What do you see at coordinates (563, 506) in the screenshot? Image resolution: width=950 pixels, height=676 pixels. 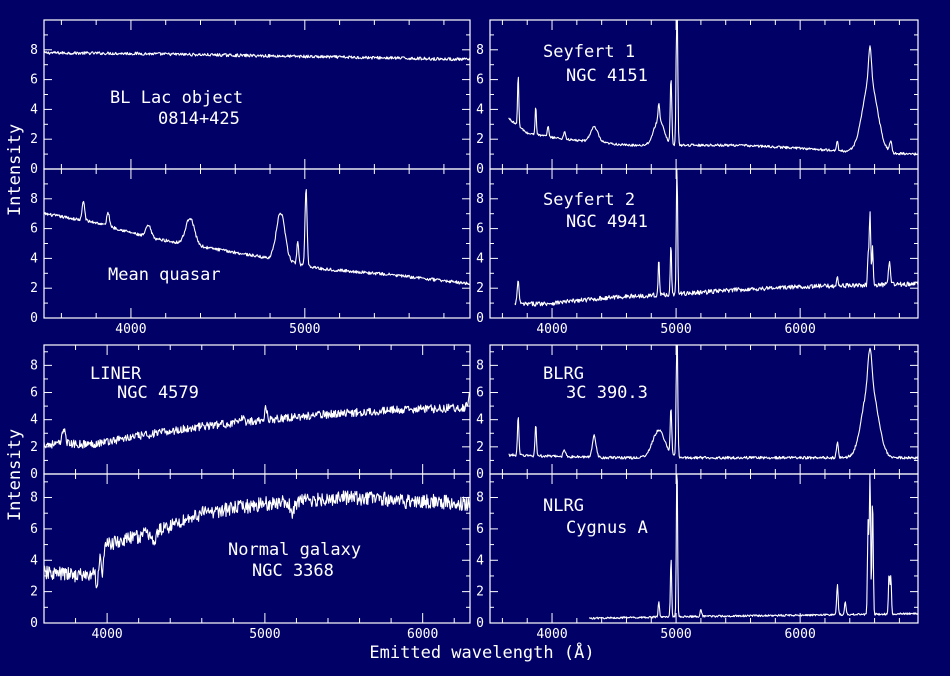 I see `panel-title: NLRG` at bounding box center [563, 506].